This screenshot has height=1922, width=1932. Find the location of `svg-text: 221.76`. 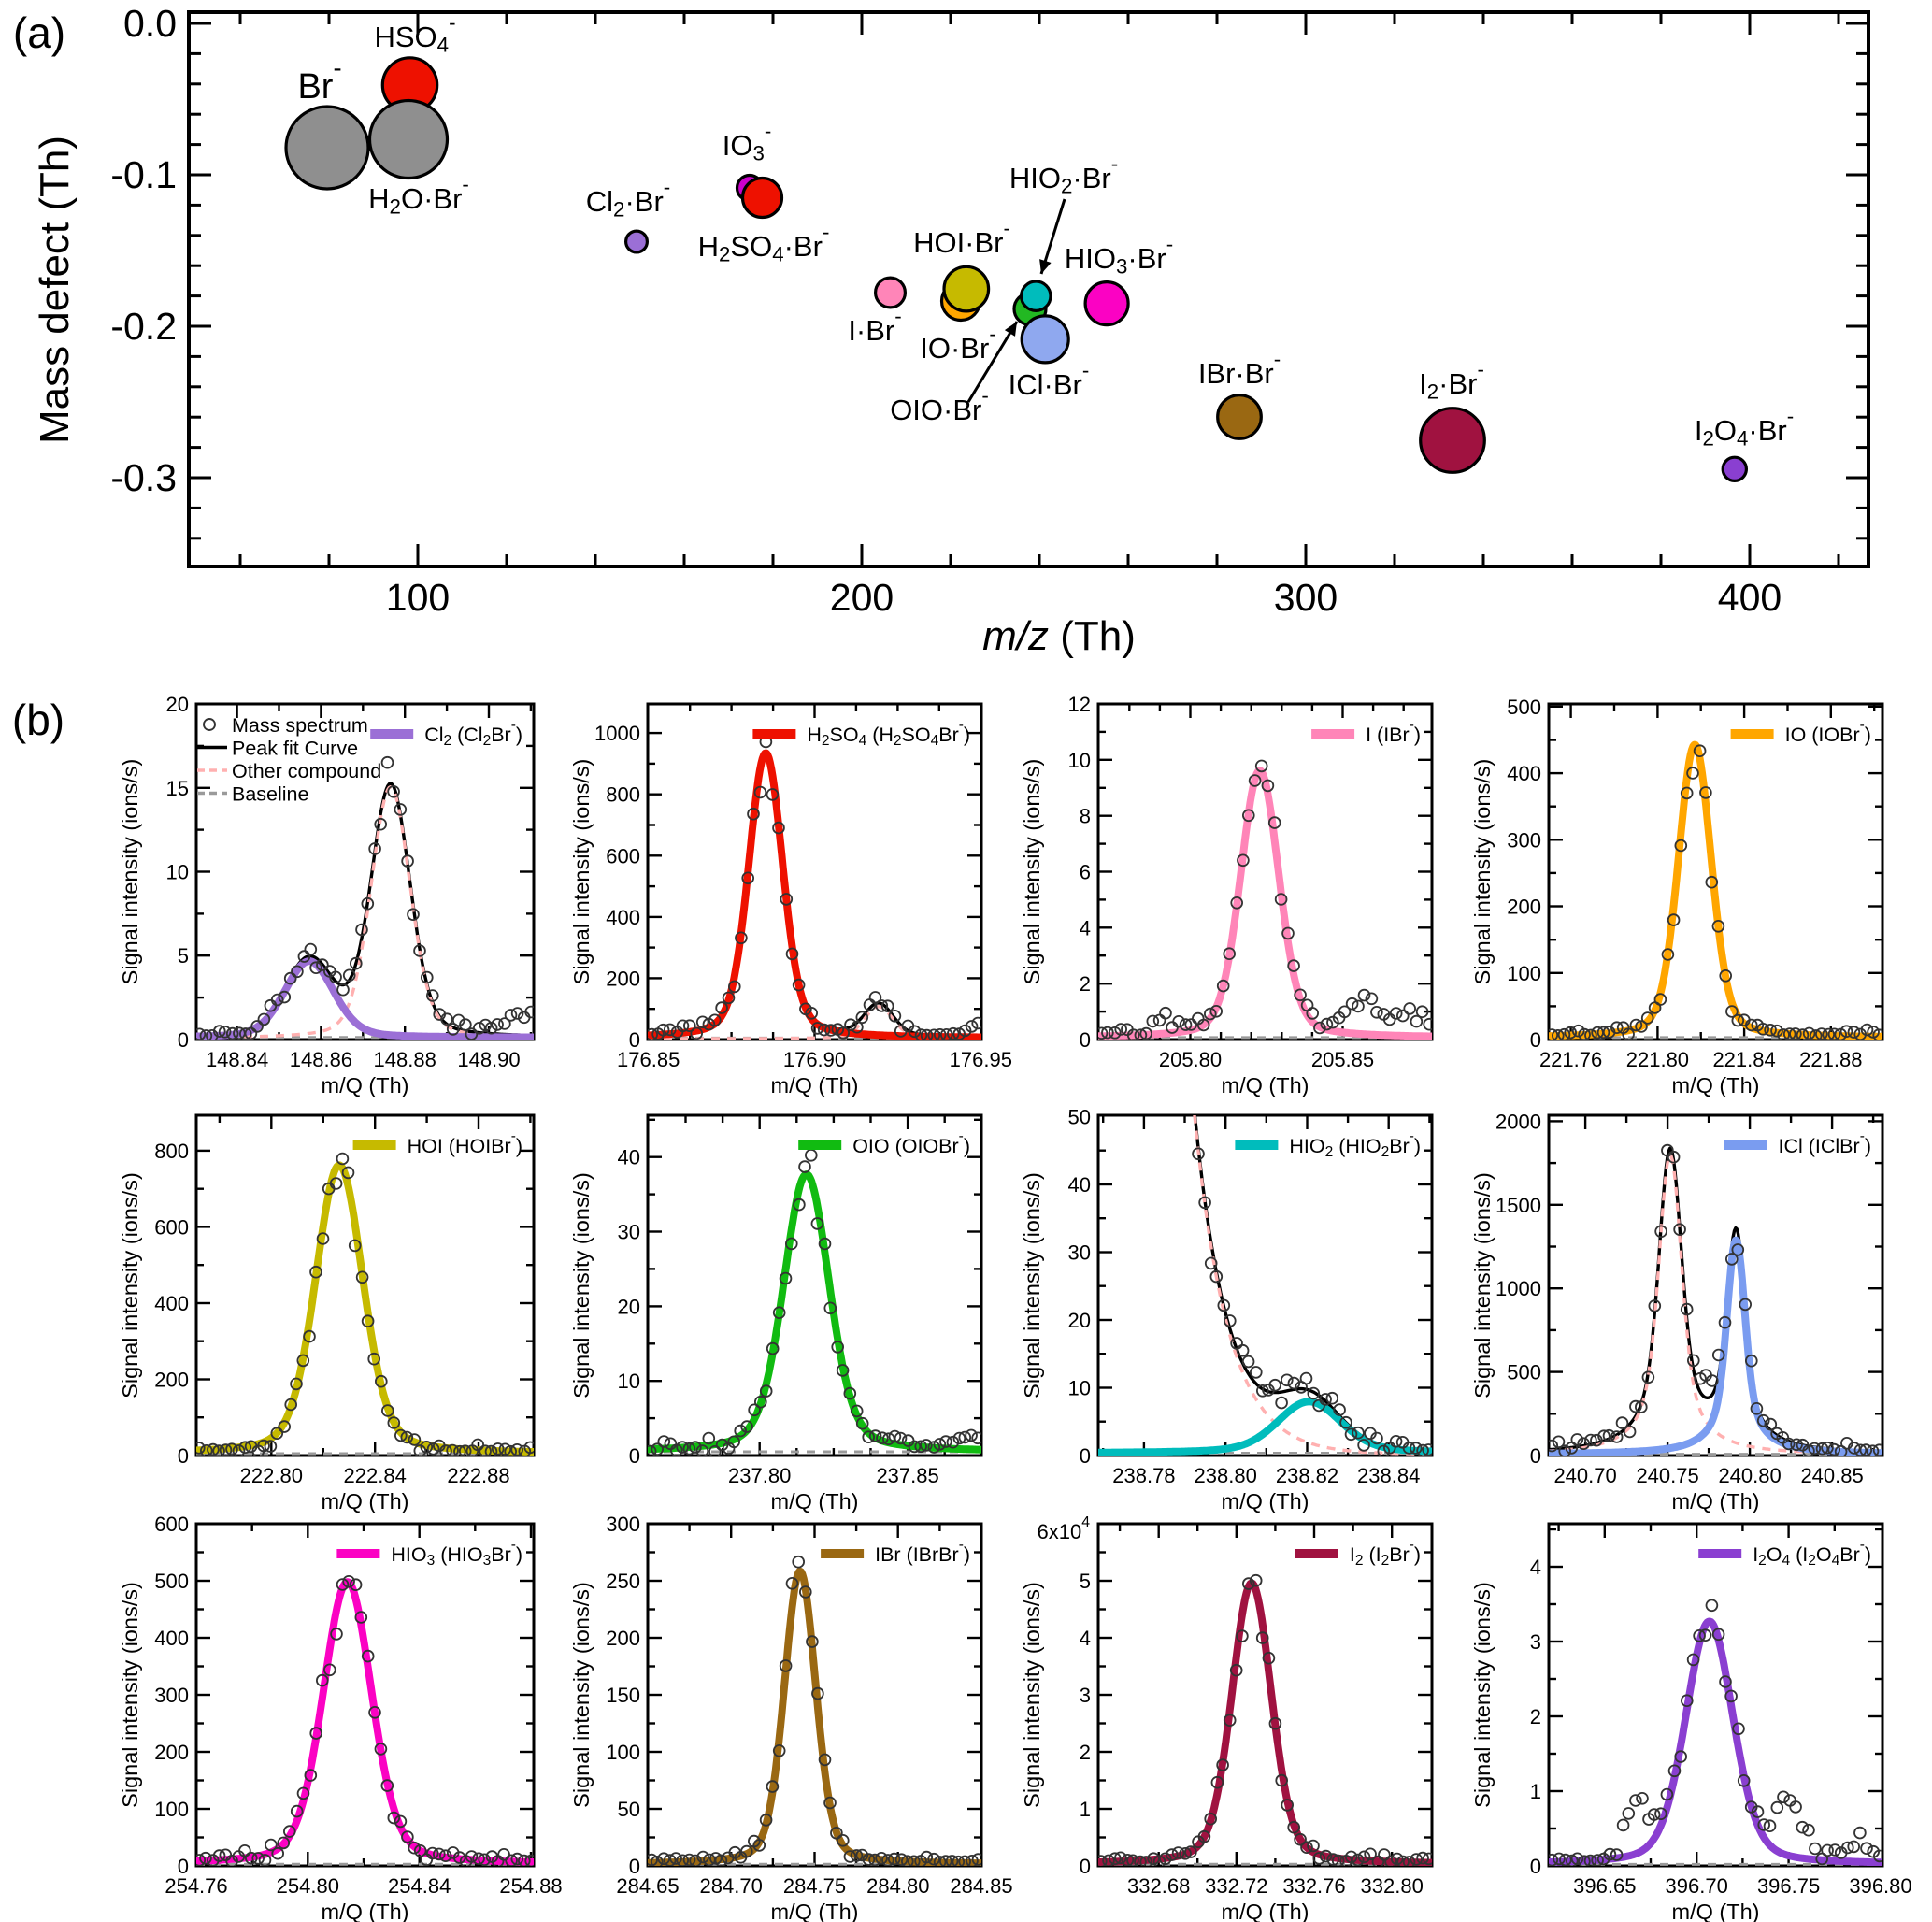

svg-text: 221.76 is located at coordinates (1570, 1059).